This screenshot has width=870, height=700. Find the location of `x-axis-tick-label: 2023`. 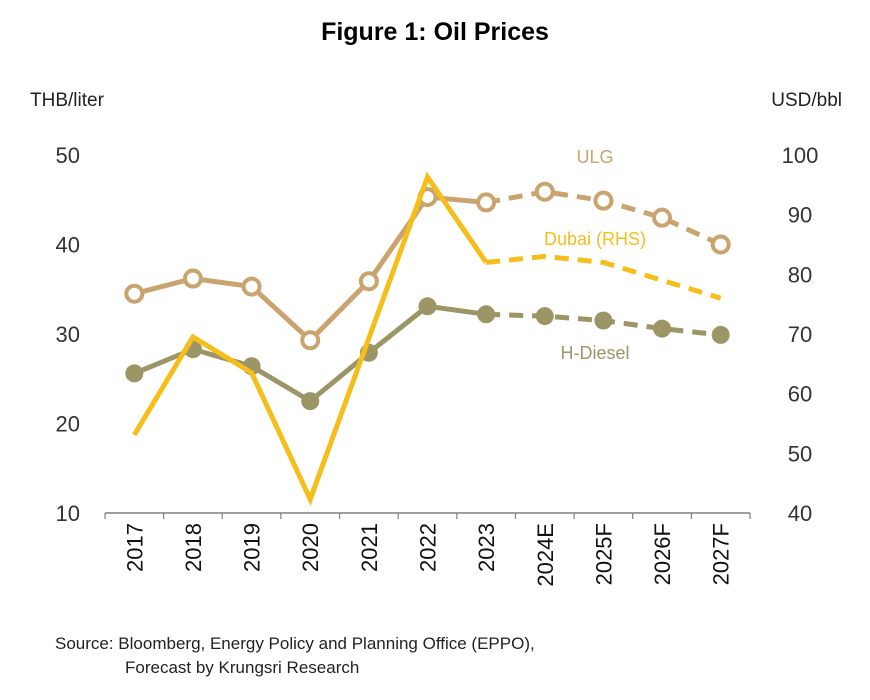

x-axis-tick-label: 2023 is located at coordinates (486, 547).